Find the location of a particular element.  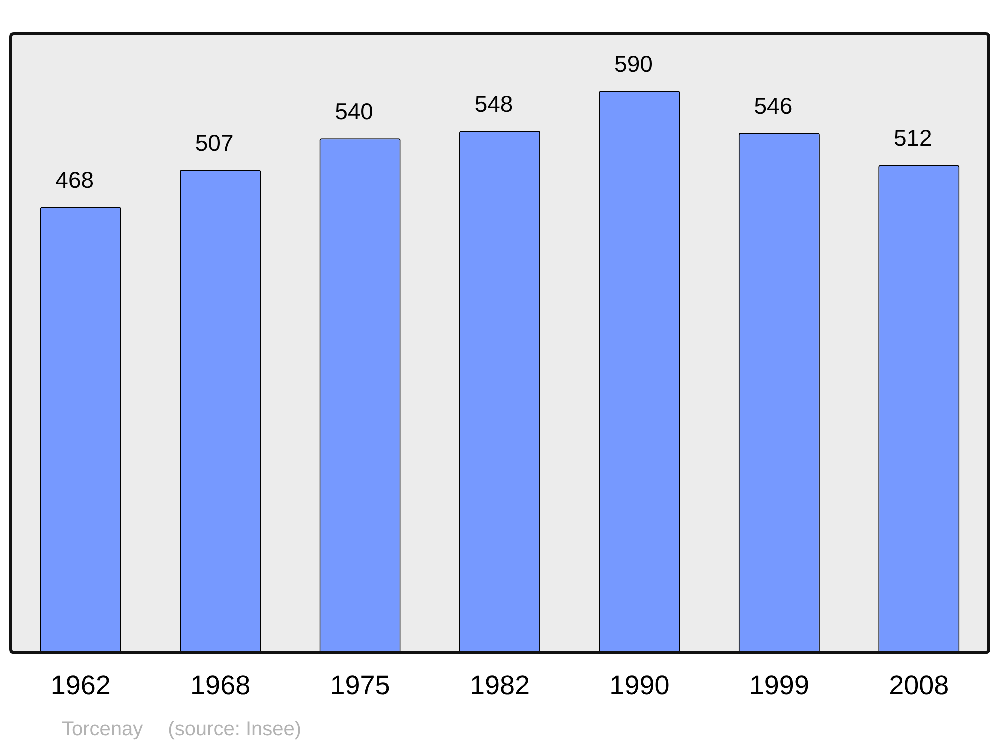

data-label: 546 is located at coordinates (773, 105).